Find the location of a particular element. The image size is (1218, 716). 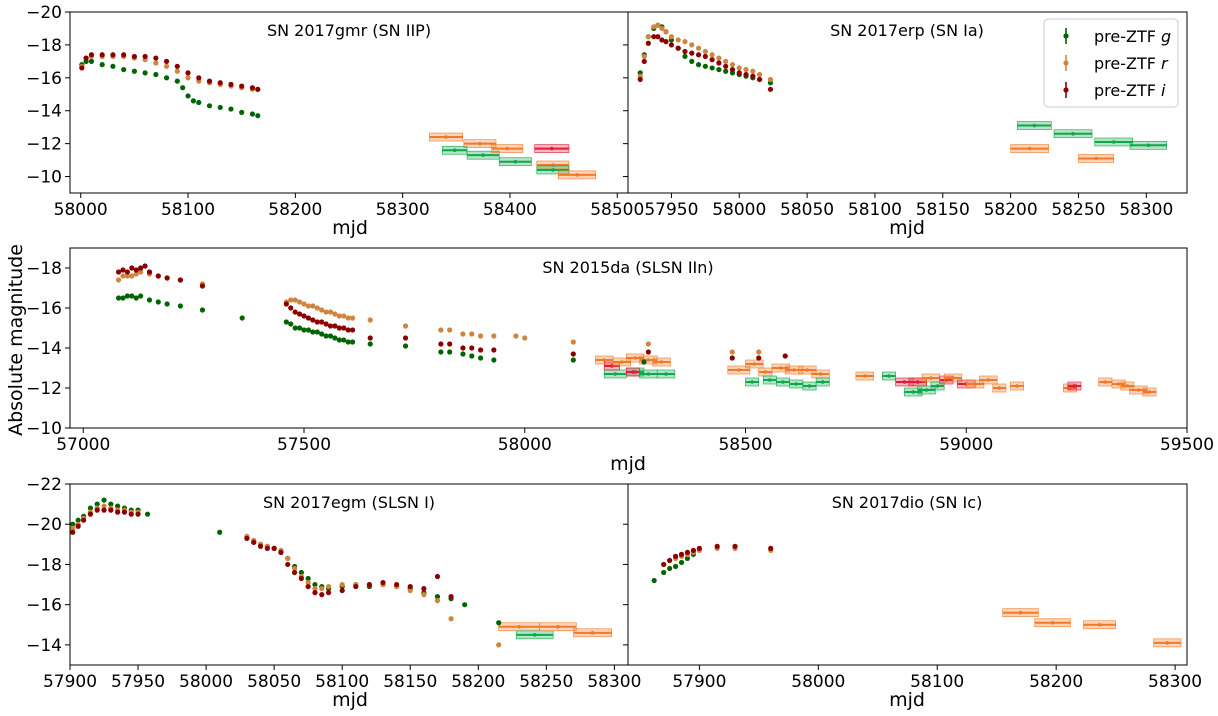

panel-title-sn2017erp: SN 2017erp (SN Ia) is located at coordinates (907, 30).